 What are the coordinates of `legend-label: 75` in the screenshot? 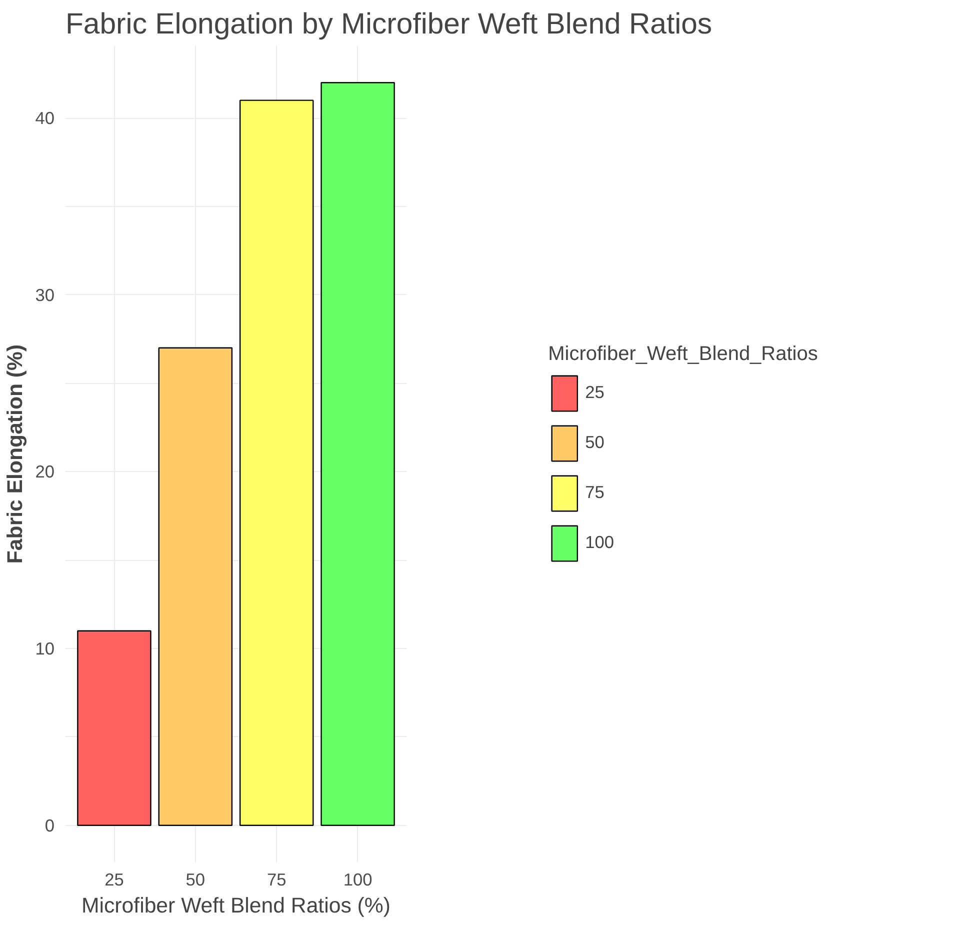 It's located at (595, 492).